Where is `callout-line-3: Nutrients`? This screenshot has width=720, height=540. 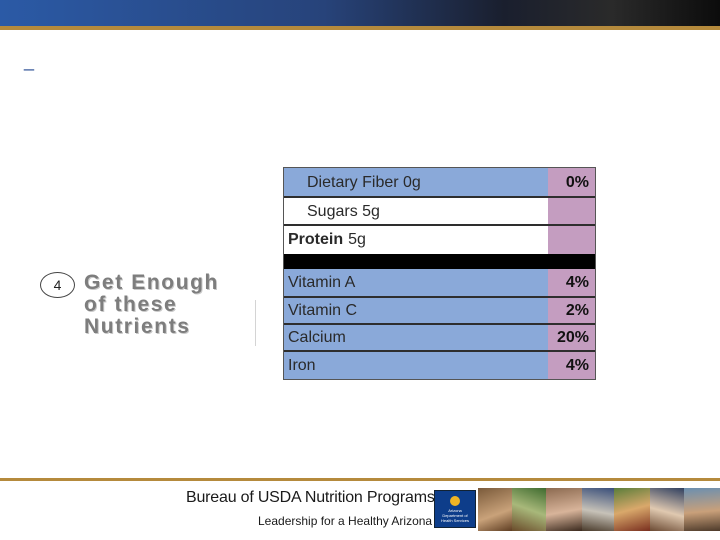
callout-line-3: Nutrients is located at coordinates (137, 326).